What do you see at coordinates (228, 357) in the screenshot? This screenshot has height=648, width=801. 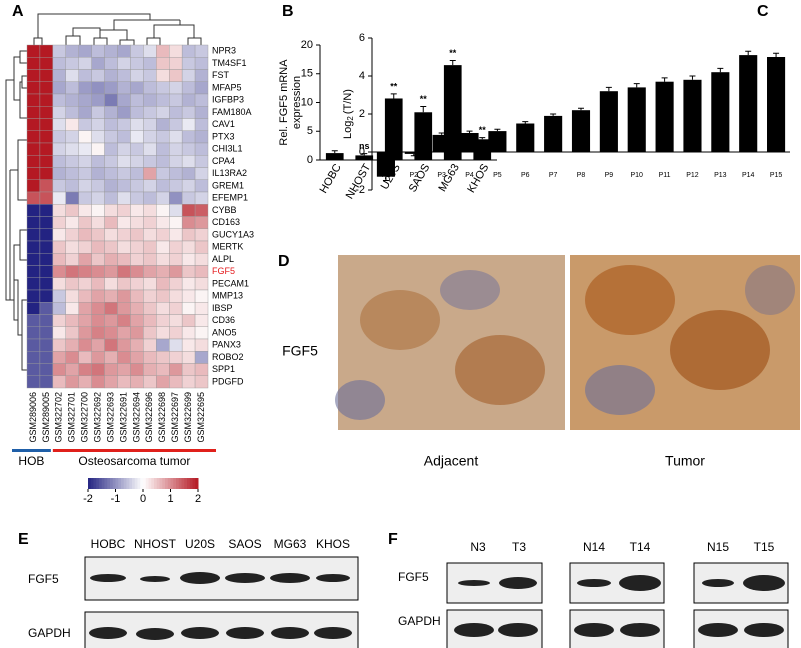 I see `row-label: ROBO2` at bounding box center [228, 357].